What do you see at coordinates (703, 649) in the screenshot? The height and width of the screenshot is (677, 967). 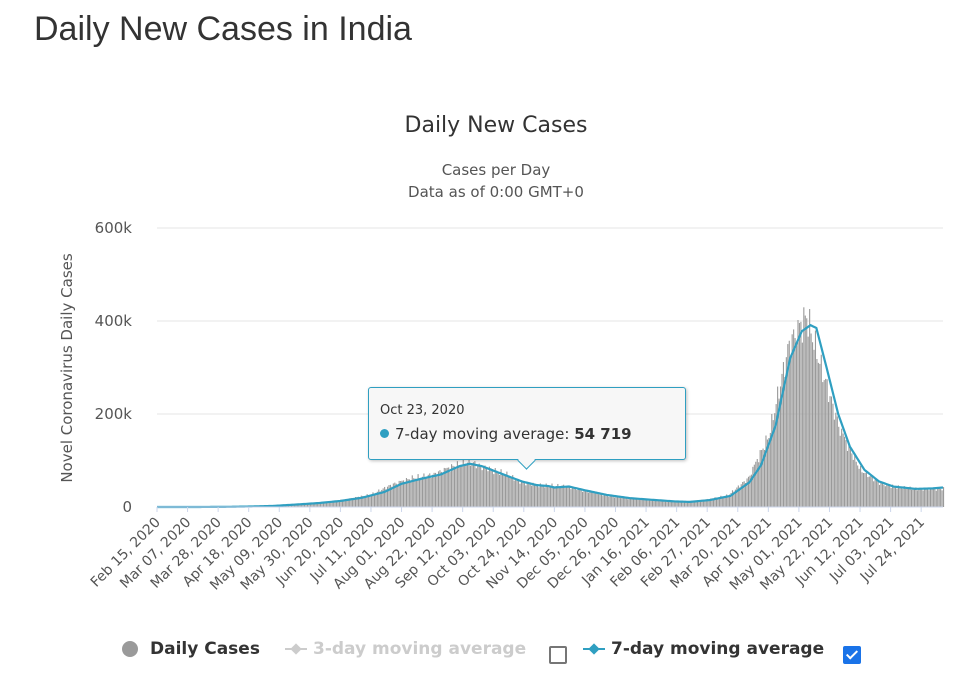 I see `legend-item-7day-average: 7-day moving average` at bounding box center [703, 649].